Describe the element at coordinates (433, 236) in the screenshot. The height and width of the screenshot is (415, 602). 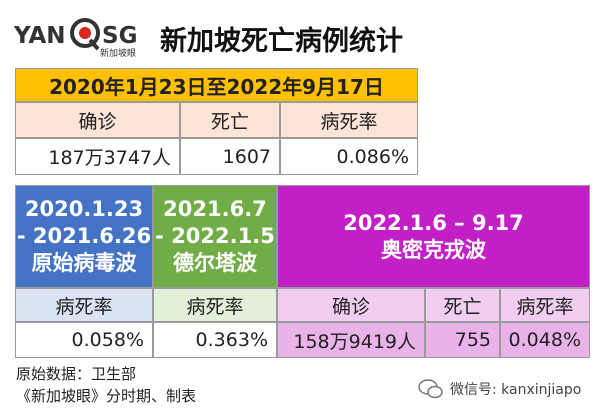
I see `wave-header: 2022.1.6 – 9.17 奥密克戎波` at that location.